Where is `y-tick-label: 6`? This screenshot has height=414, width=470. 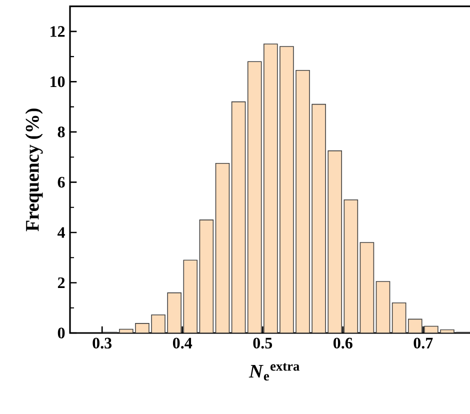 y-tick-label: 6 is located at coordinates (61, 182).